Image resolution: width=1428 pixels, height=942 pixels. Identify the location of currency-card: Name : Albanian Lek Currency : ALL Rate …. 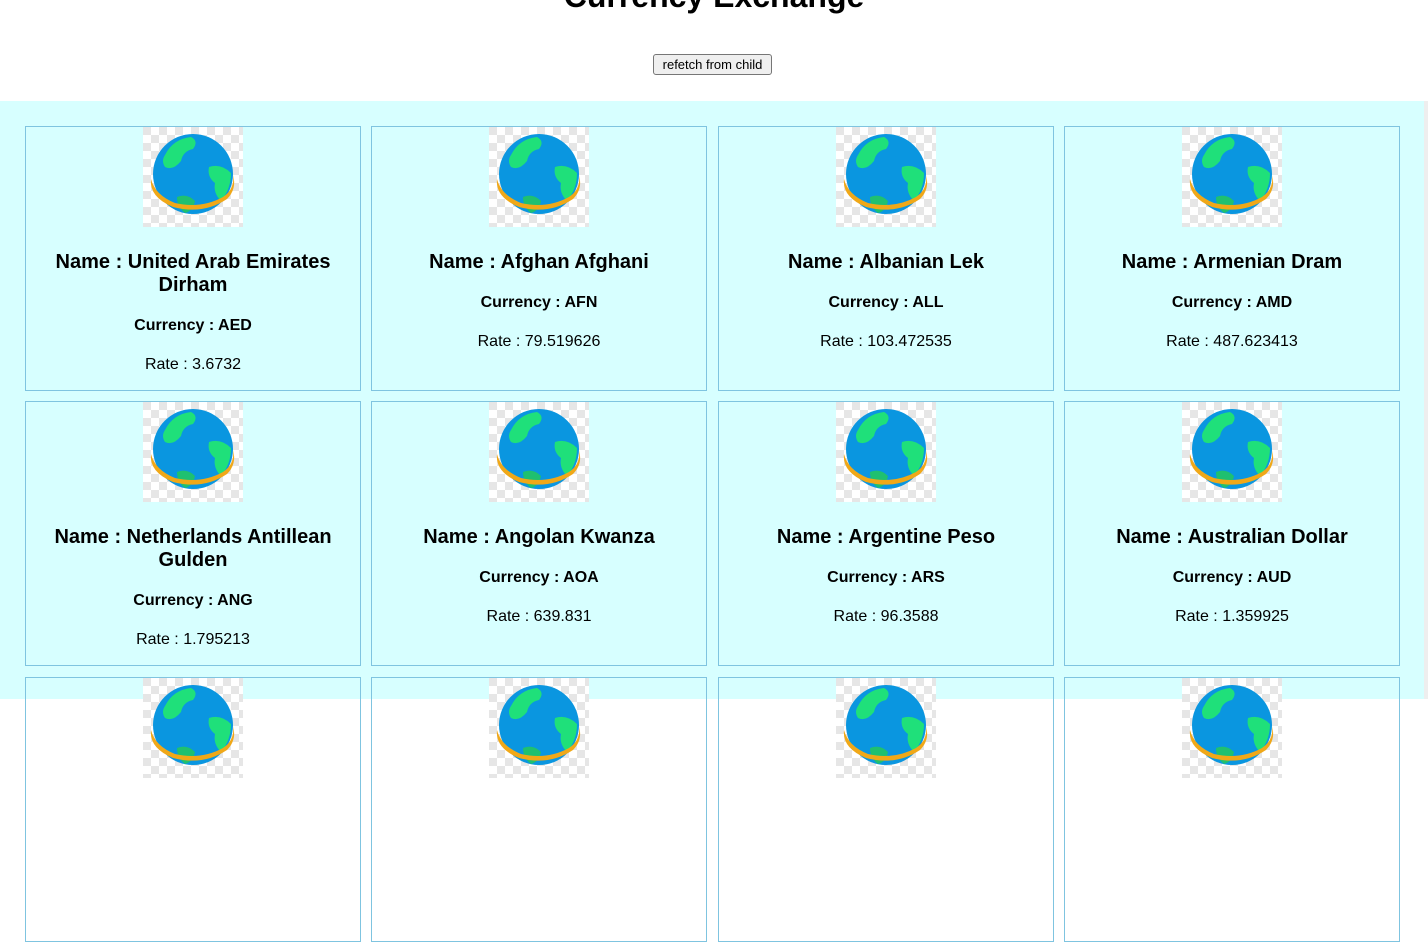
(886, 258).